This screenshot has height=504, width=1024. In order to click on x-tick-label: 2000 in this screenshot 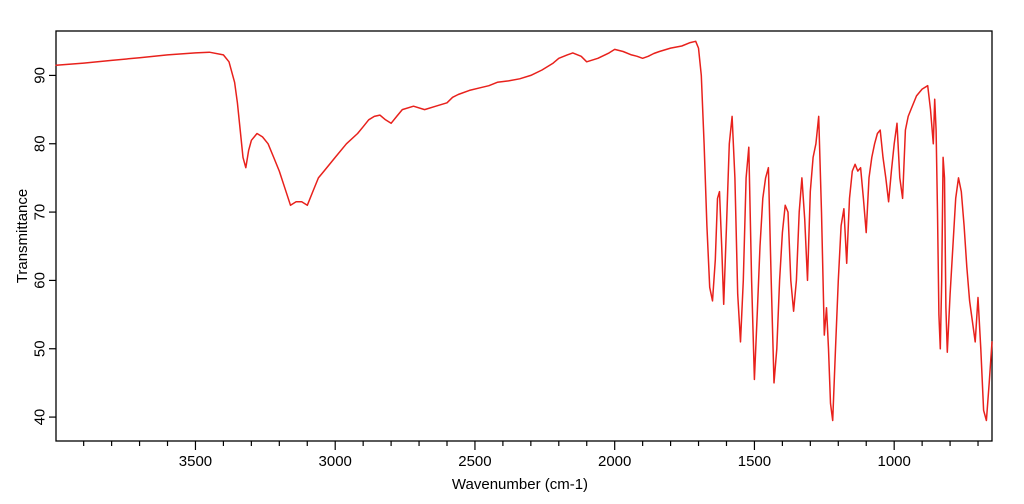, I will do `click(614, 461)`.